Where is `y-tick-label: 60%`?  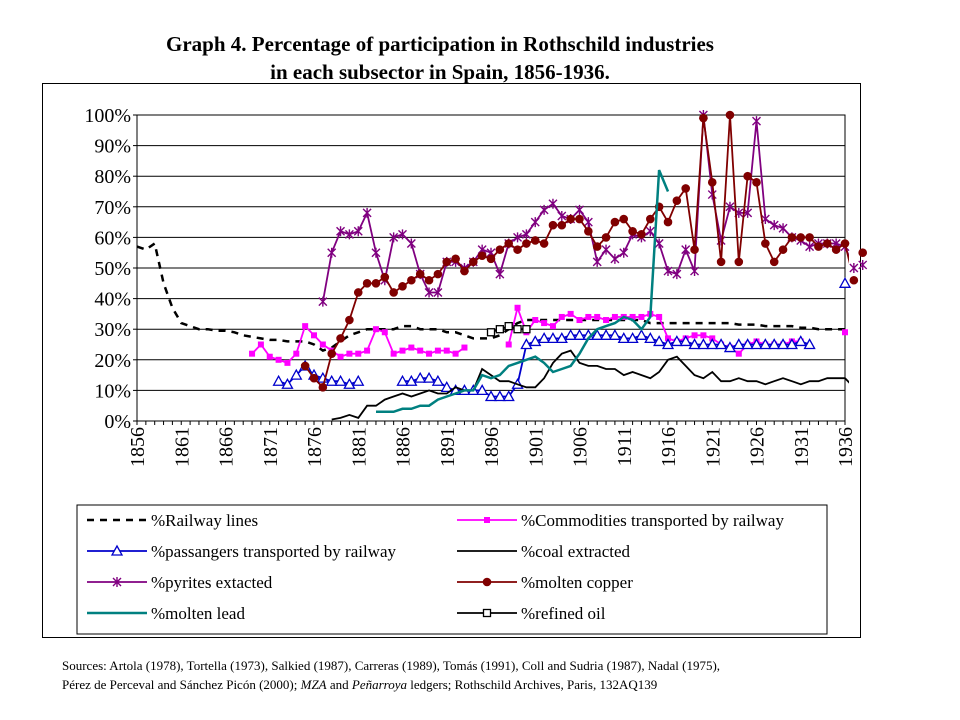 y-tick-label: 60% is located at coordinates (112, 238).